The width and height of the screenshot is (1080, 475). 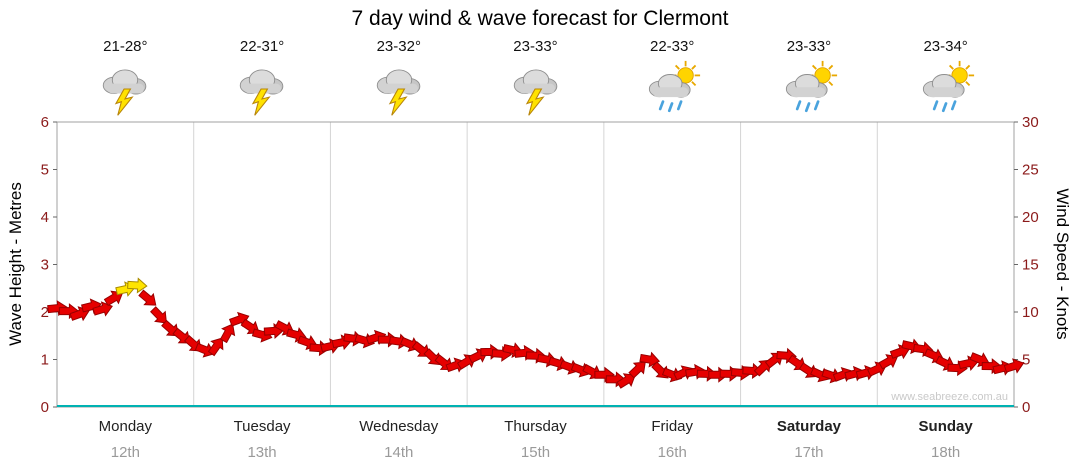 I want to click on date-label: 12th, so click(x=125, y=452).